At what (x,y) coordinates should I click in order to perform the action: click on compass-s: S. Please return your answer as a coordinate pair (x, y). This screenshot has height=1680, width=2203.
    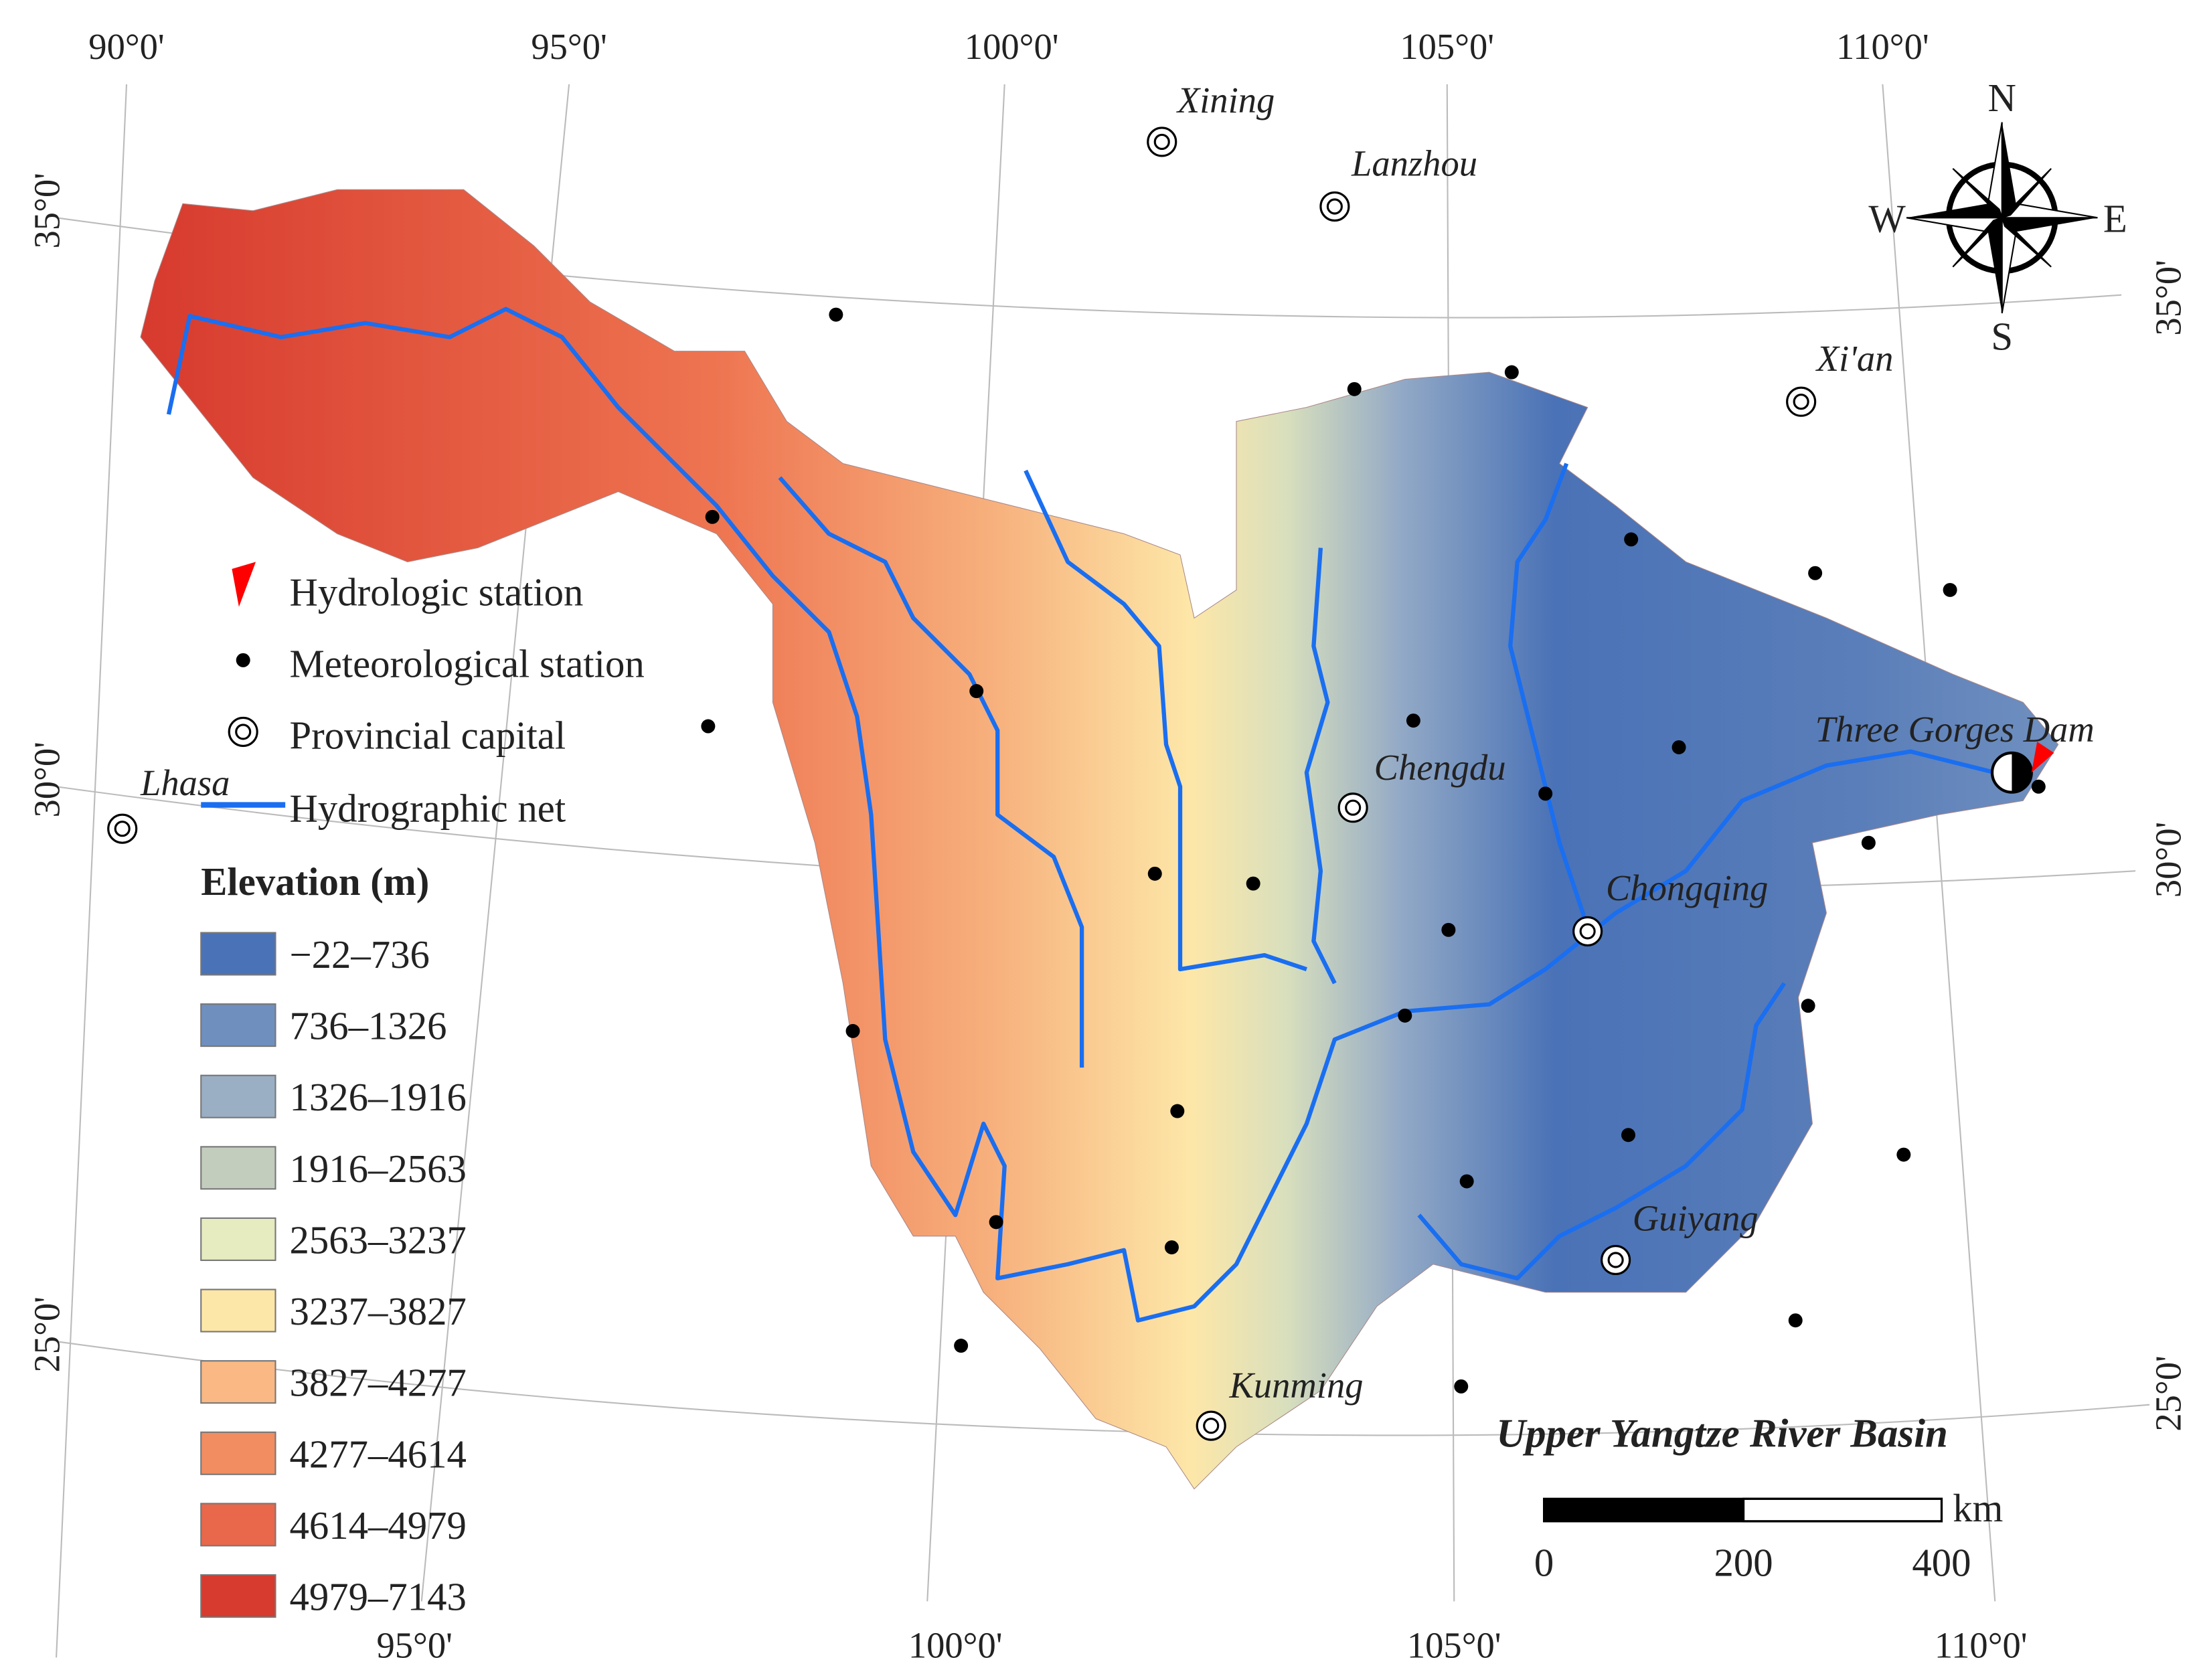
    Looking at the image, I should click on (2002, 337).